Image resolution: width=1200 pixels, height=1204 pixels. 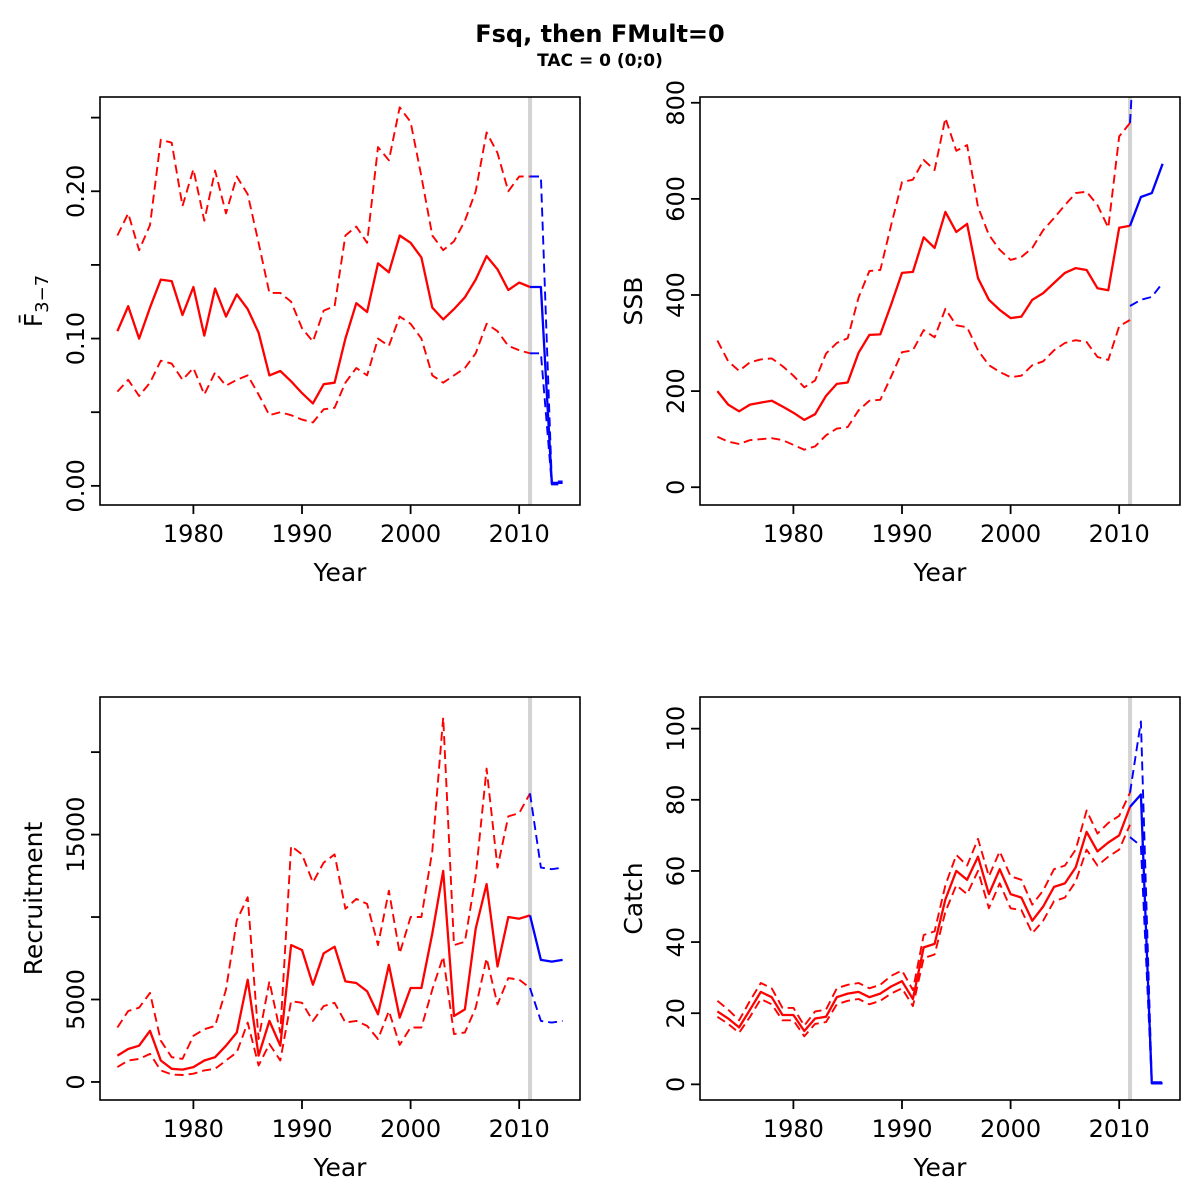 I want to click on series-catch-ci-upper-history, so click(x=923, y=909).